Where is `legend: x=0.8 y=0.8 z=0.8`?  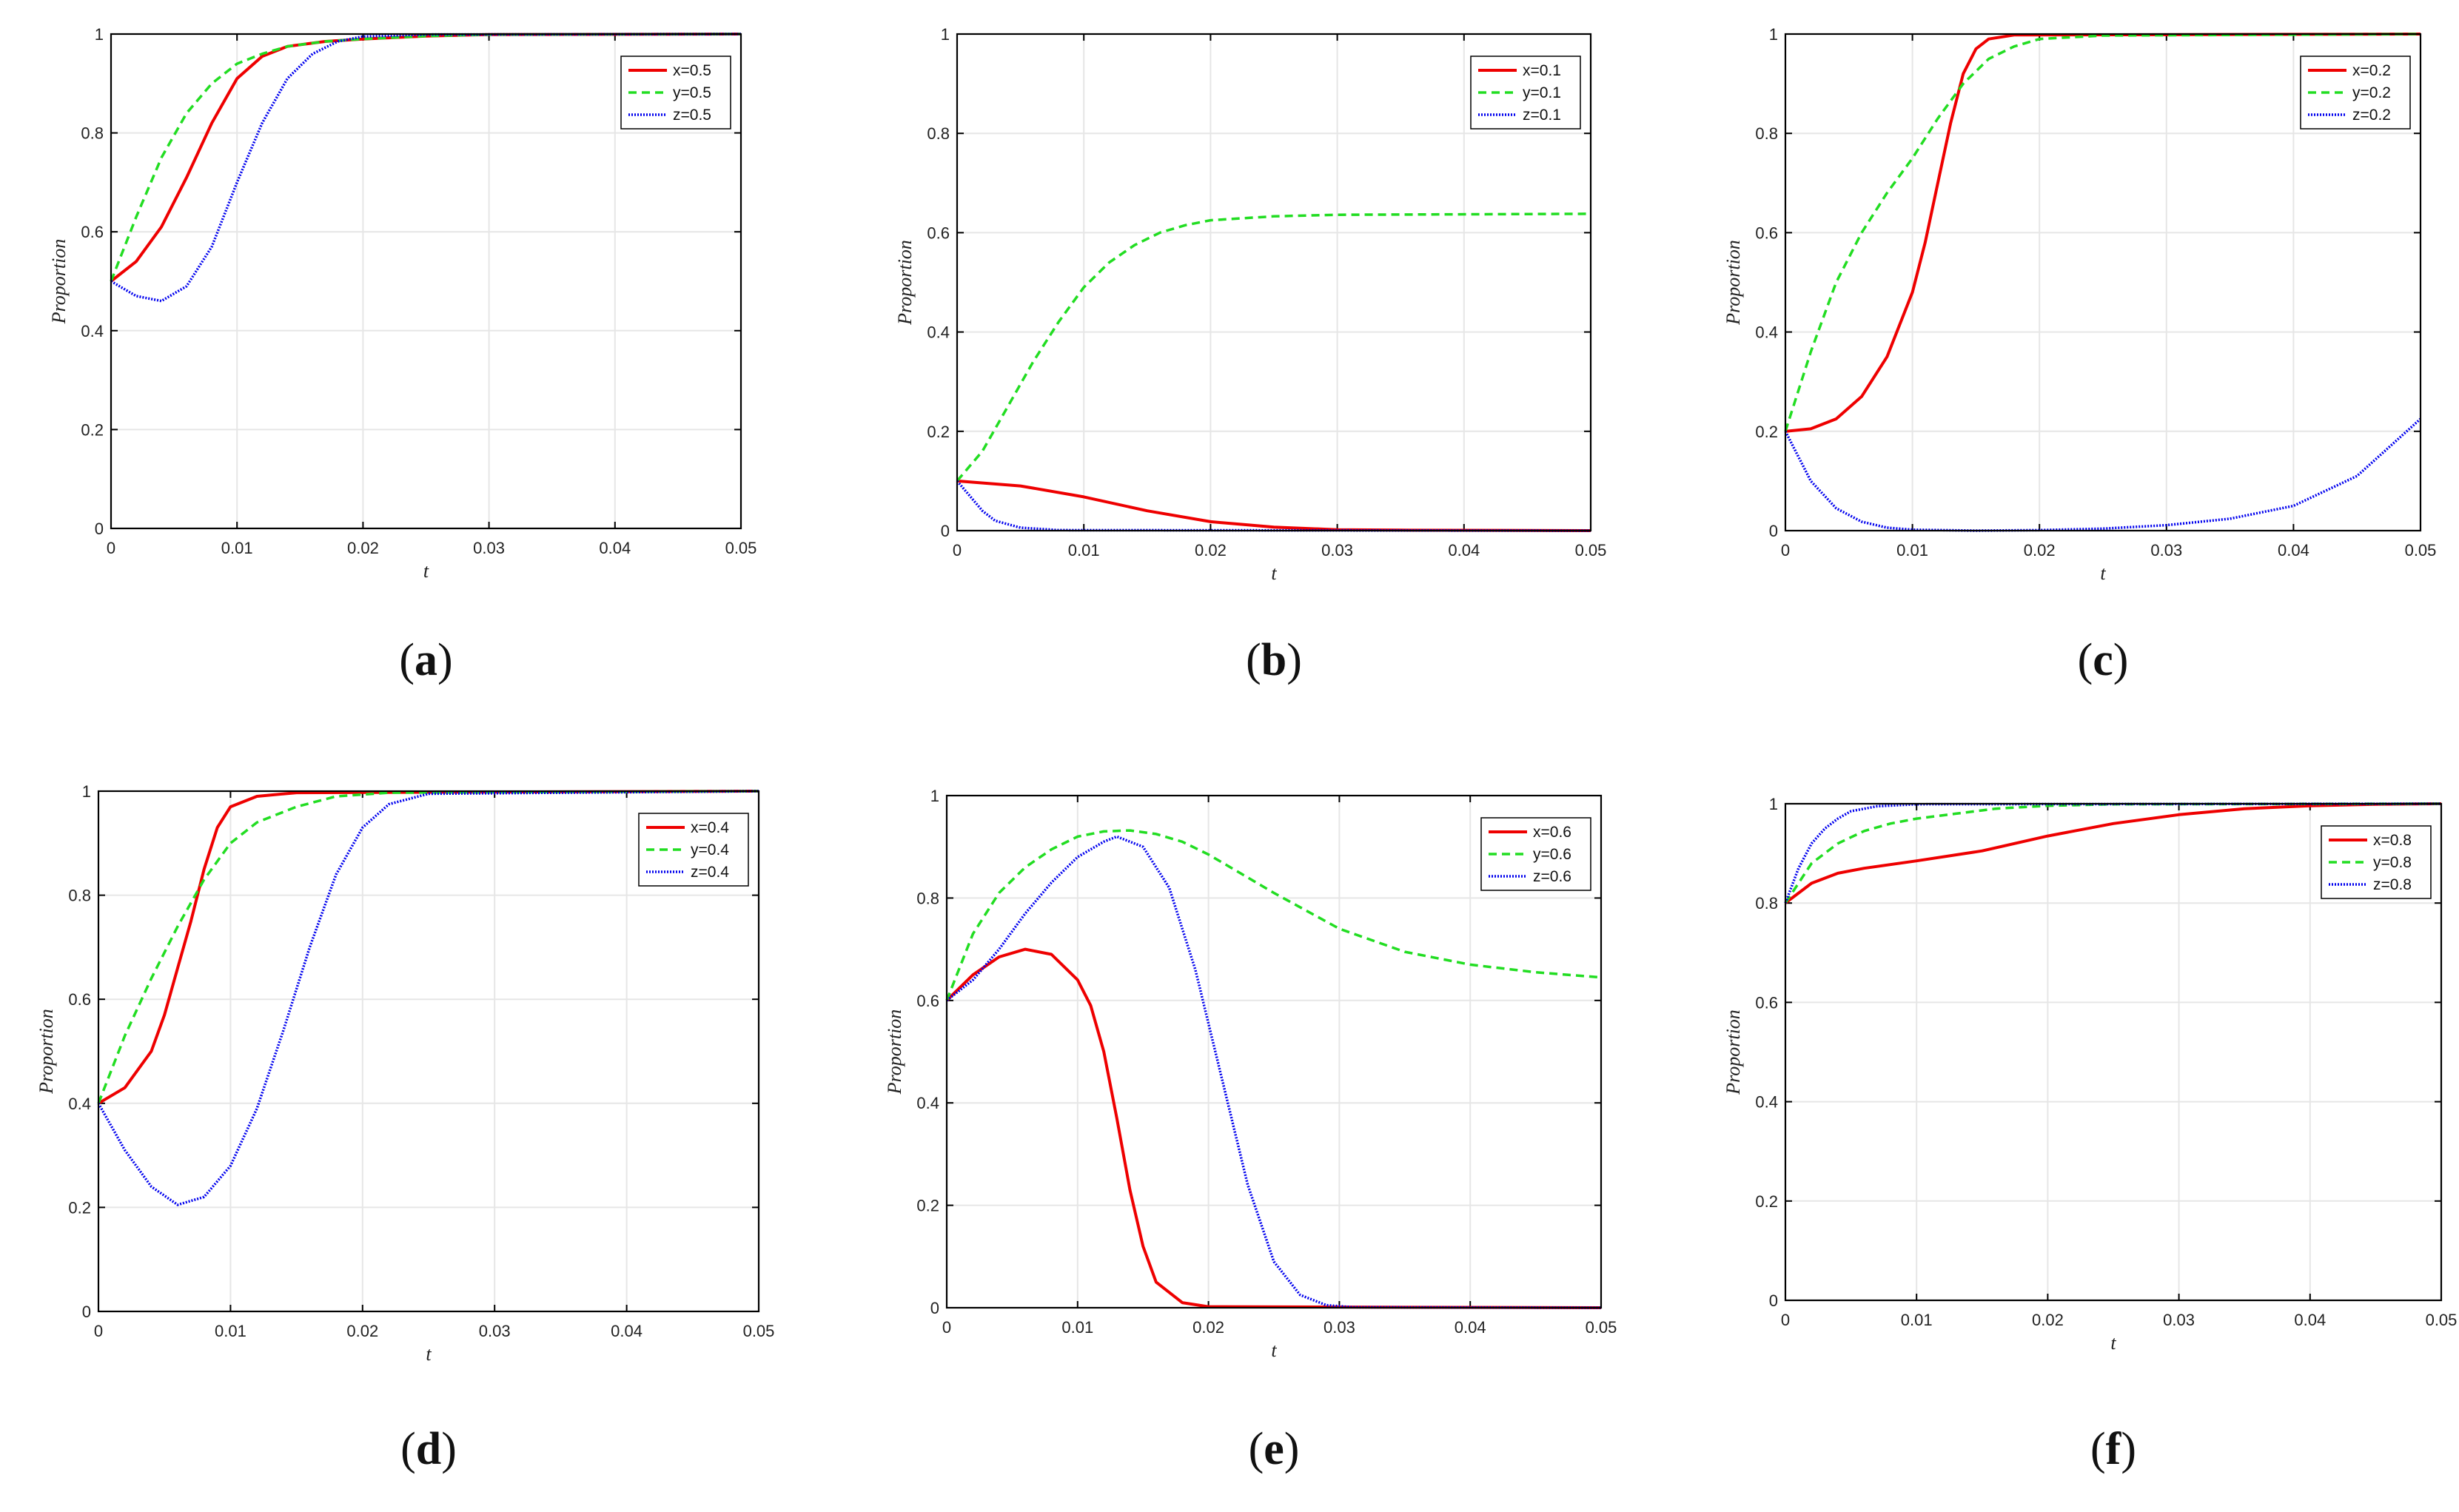 legend: x=0.8 y=0.8 z=0.8 is located at coordinates (2376, 862).